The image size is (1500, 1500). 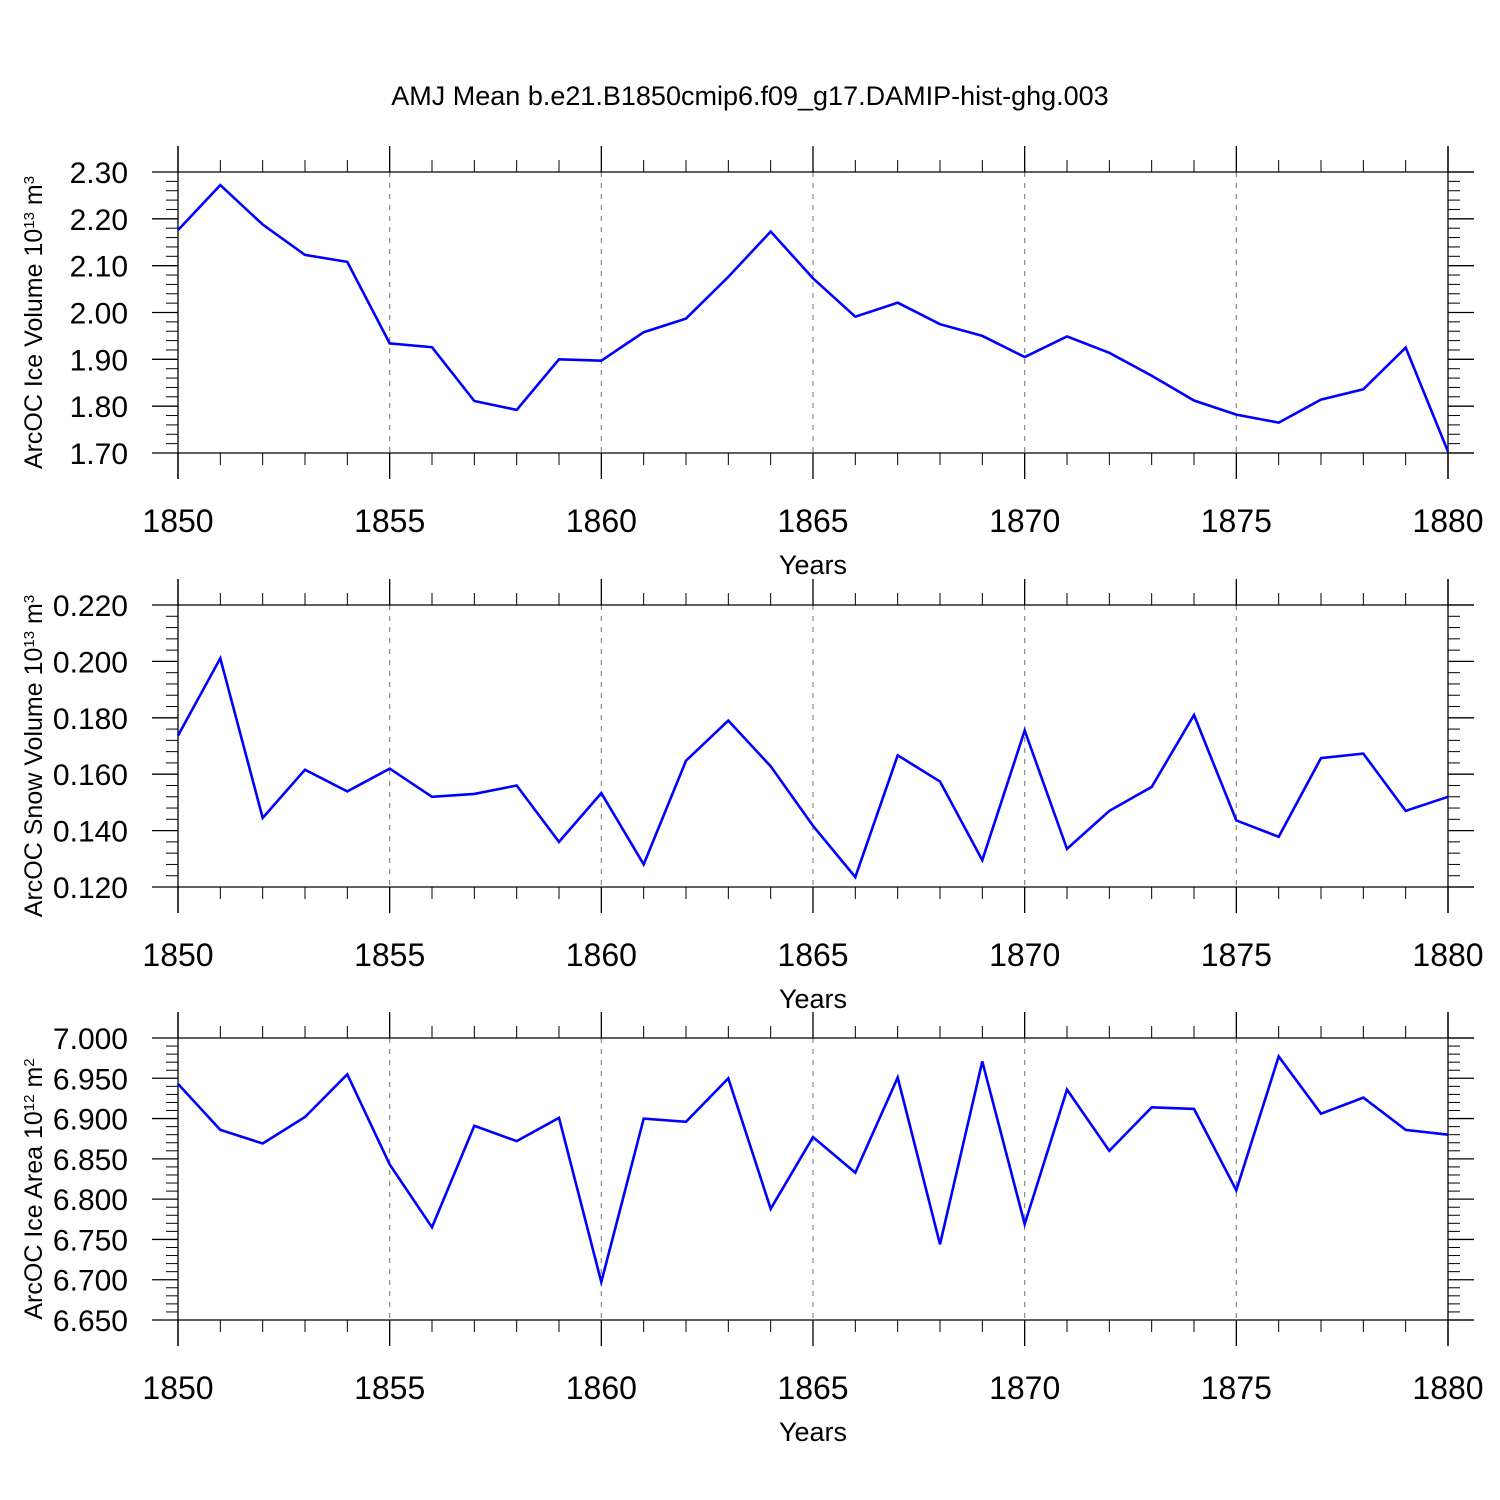 I want to click on chart2-series-line, so click(x=812, y=767).